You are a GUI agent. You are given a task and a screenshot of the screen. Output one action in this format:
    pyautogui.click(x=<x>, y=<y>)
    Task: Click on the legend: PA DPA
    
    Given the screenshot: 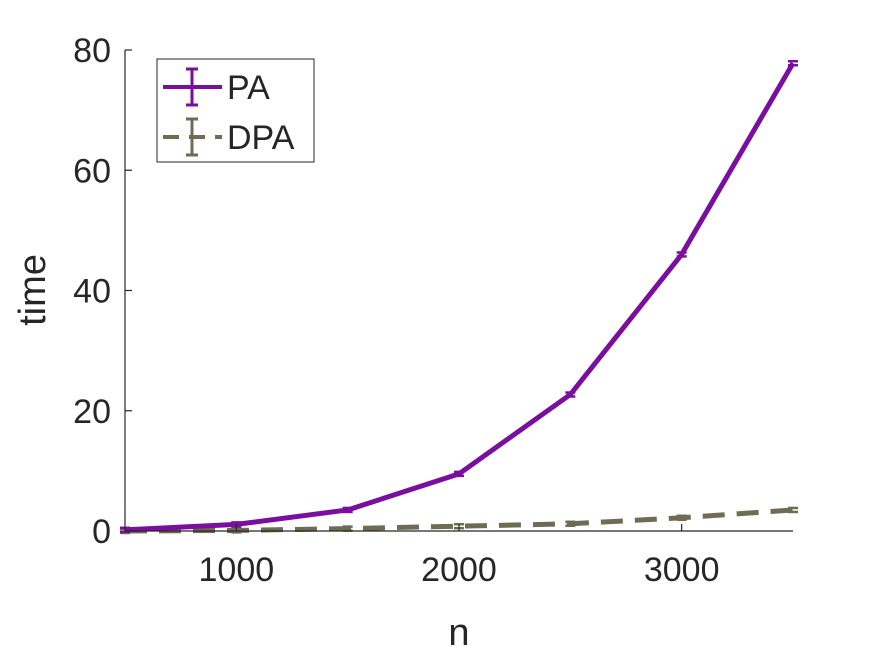 What is the action you would take?
    pyautogui.click(x=235, y=110)
    